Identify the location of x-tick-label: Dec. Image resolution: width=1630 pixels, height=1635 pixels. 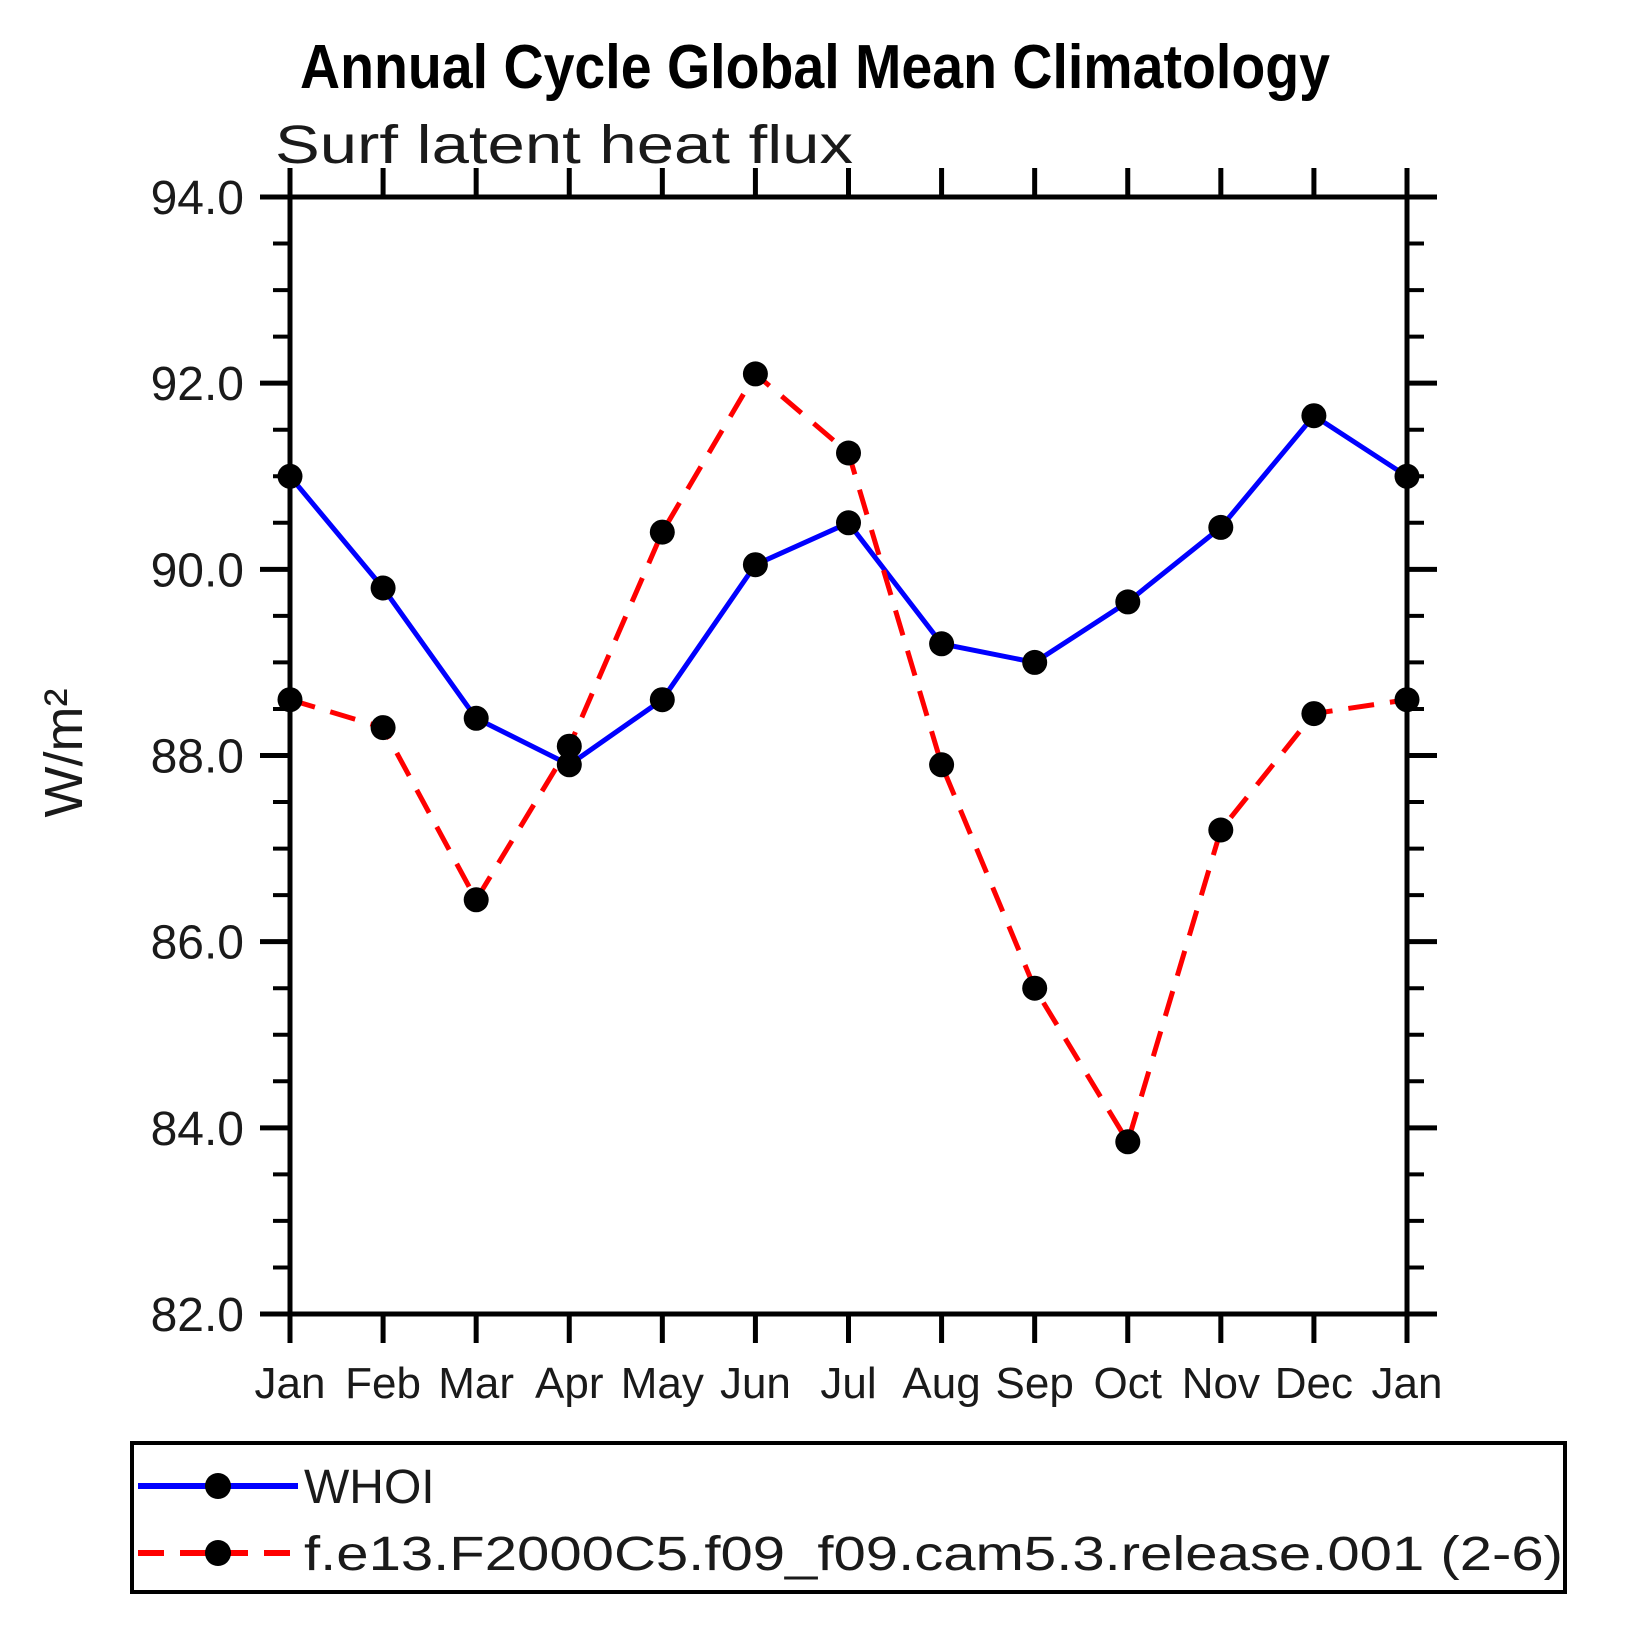
(1314, 1383).